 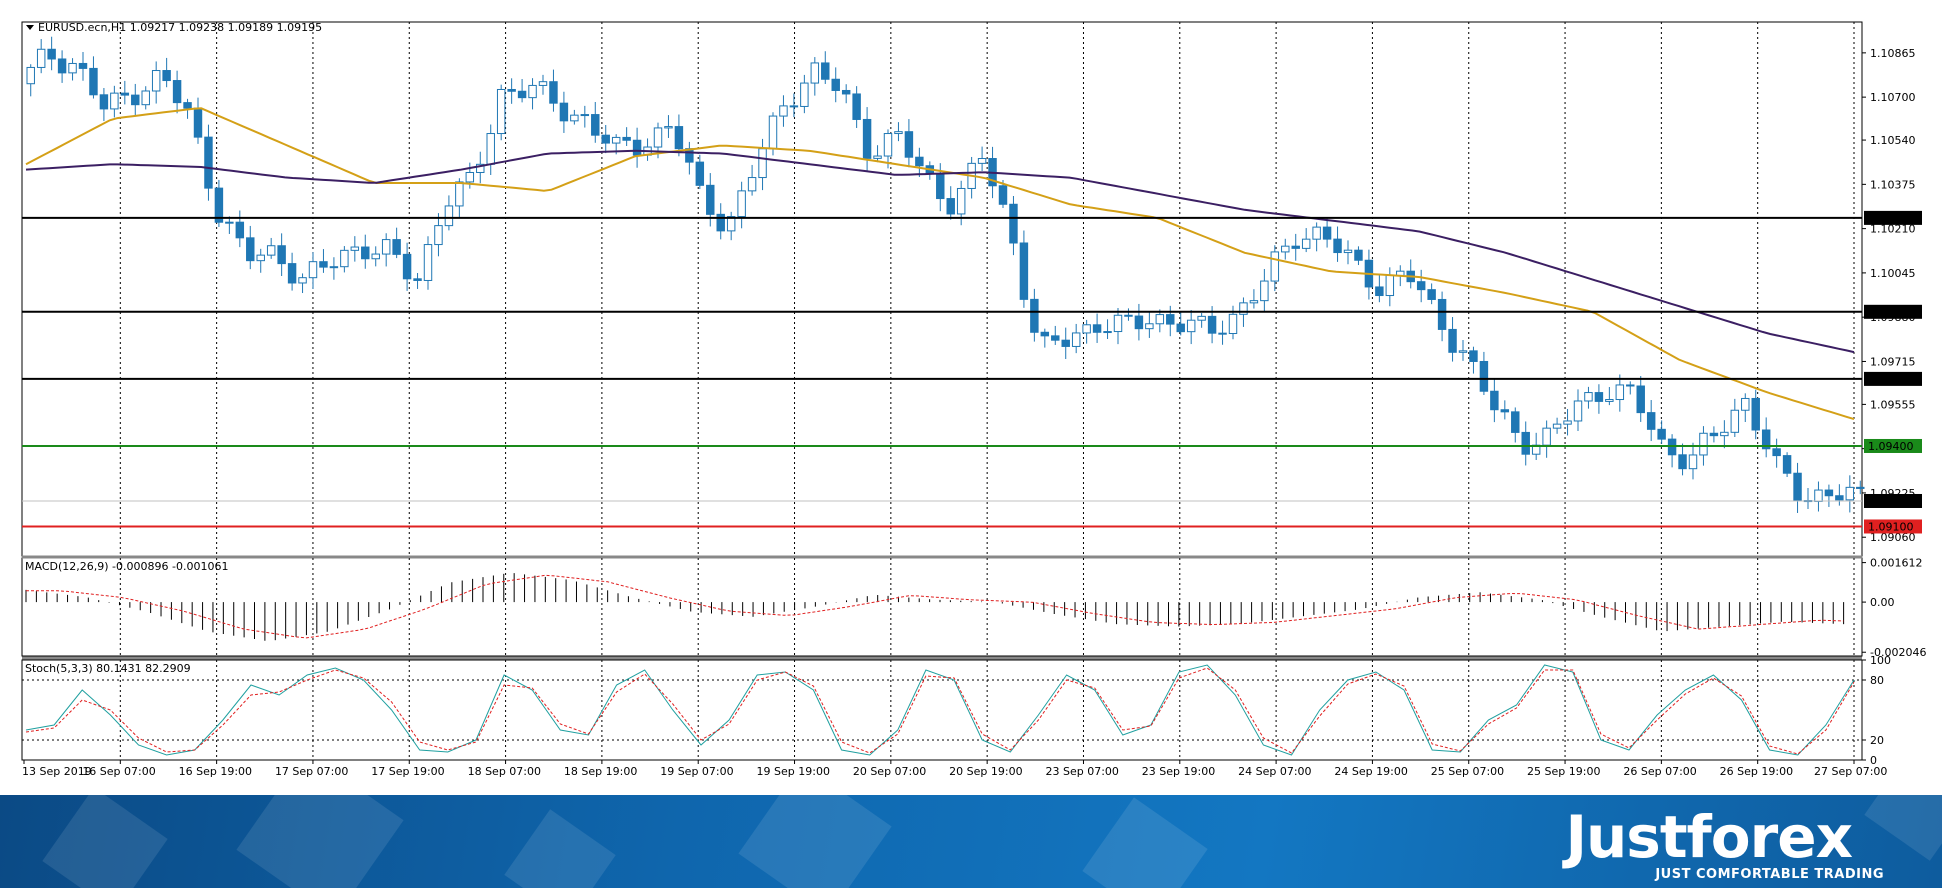 What do you see at coordinates (889, 771) in the screenshot?
I see `x-tick-label: 20 Sep 07:00` at bounding box center [889, 771].